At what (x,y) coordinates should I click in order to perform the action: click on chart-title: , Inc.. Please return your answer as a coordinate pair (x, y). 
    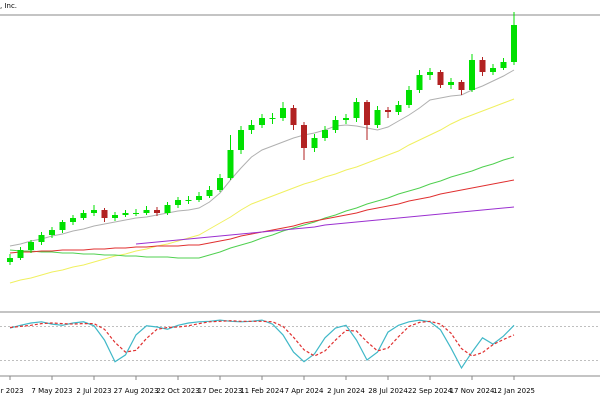
    Looking at the image, I should click on (8, 6).